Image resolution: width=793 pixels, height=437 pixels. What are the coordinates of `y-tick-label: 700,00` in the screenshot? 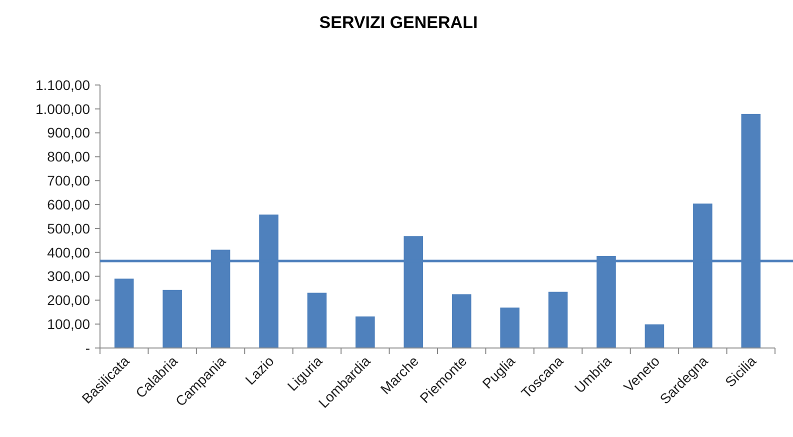 It's located at (68, 180).